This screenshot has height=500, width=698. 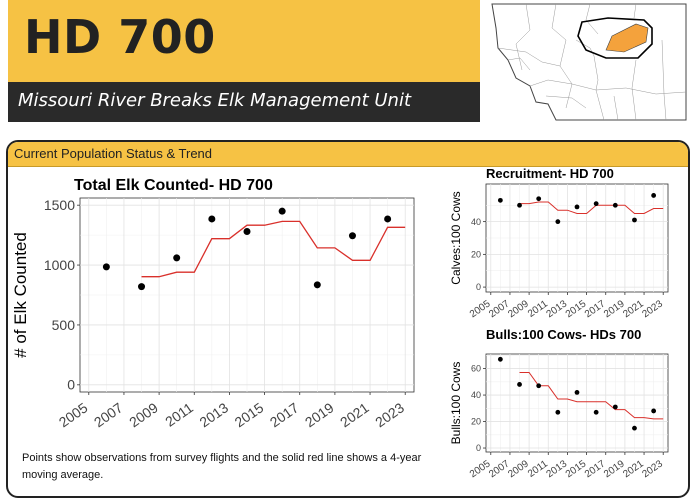 What do you see at coordinates (108, 414) in the screenshot?
I see `x-tick-label: 2007` at bounding box center [108, 414].